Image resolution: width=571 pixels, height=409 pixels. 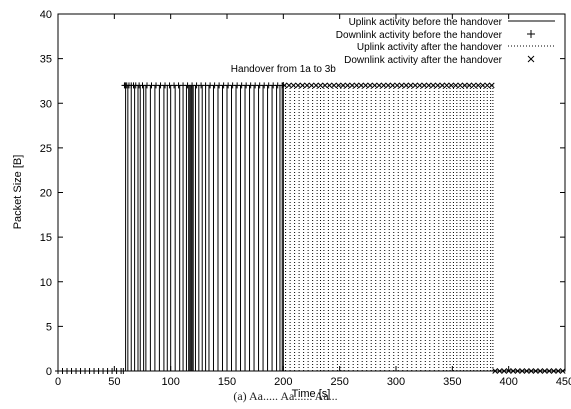 I want to click on x-axis-title: Time [s], so click(x=311, y=394).